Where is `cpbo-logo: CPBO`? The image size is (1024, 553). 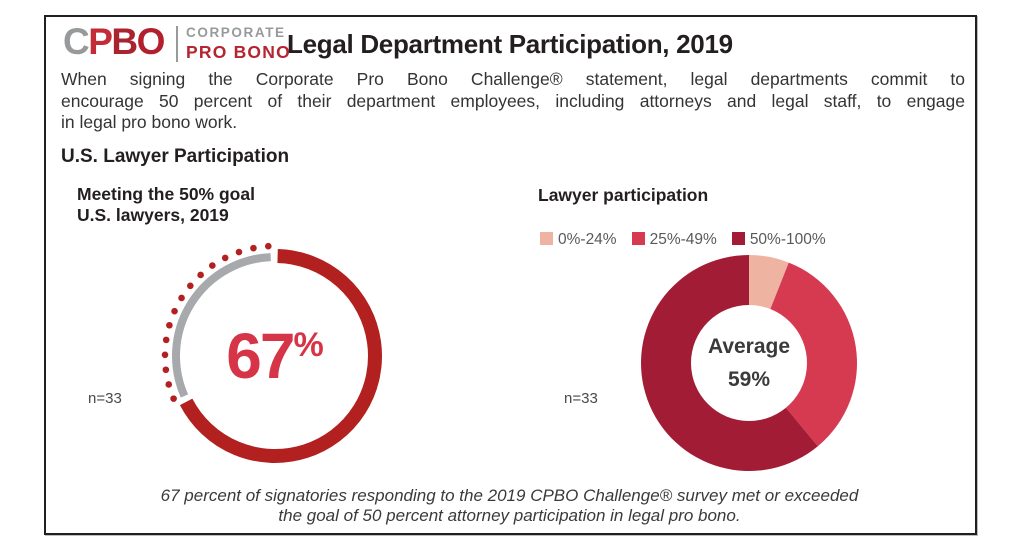
cpbo-logo: CPBO is located at coordinates (114, 41).